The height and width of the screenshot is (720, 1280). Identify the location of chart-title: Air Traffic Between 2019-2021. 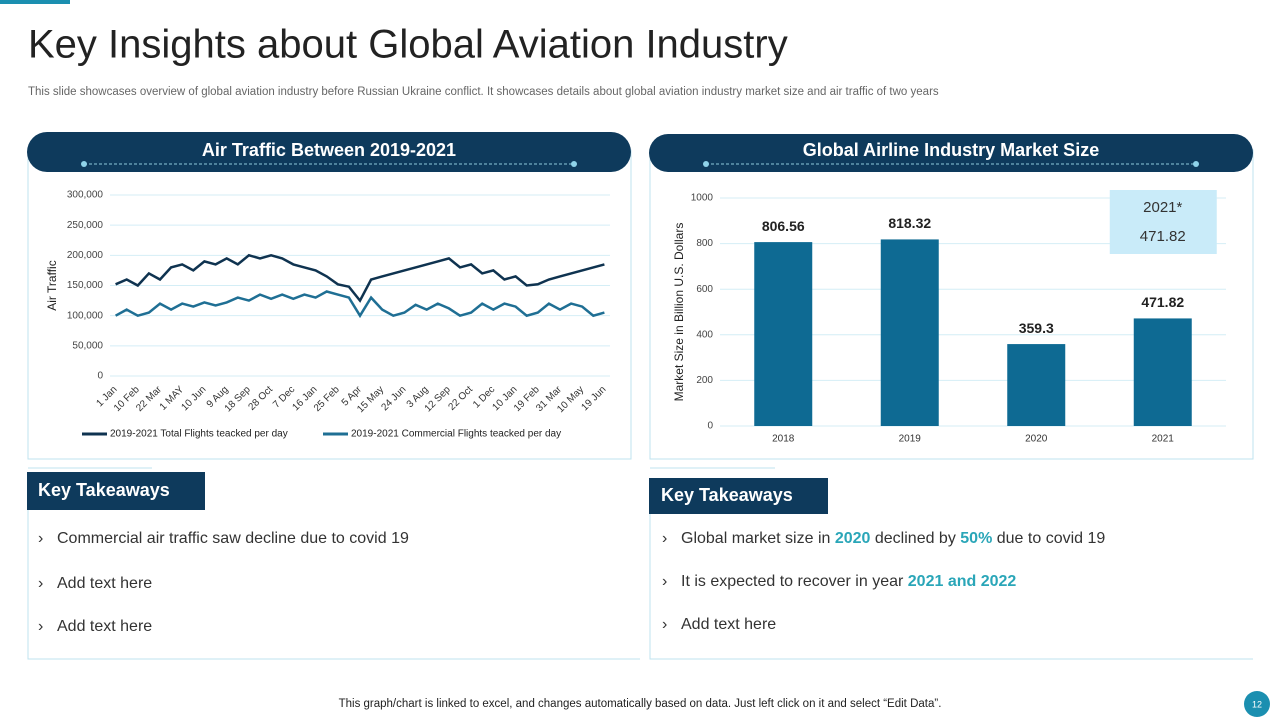
(329, 150).